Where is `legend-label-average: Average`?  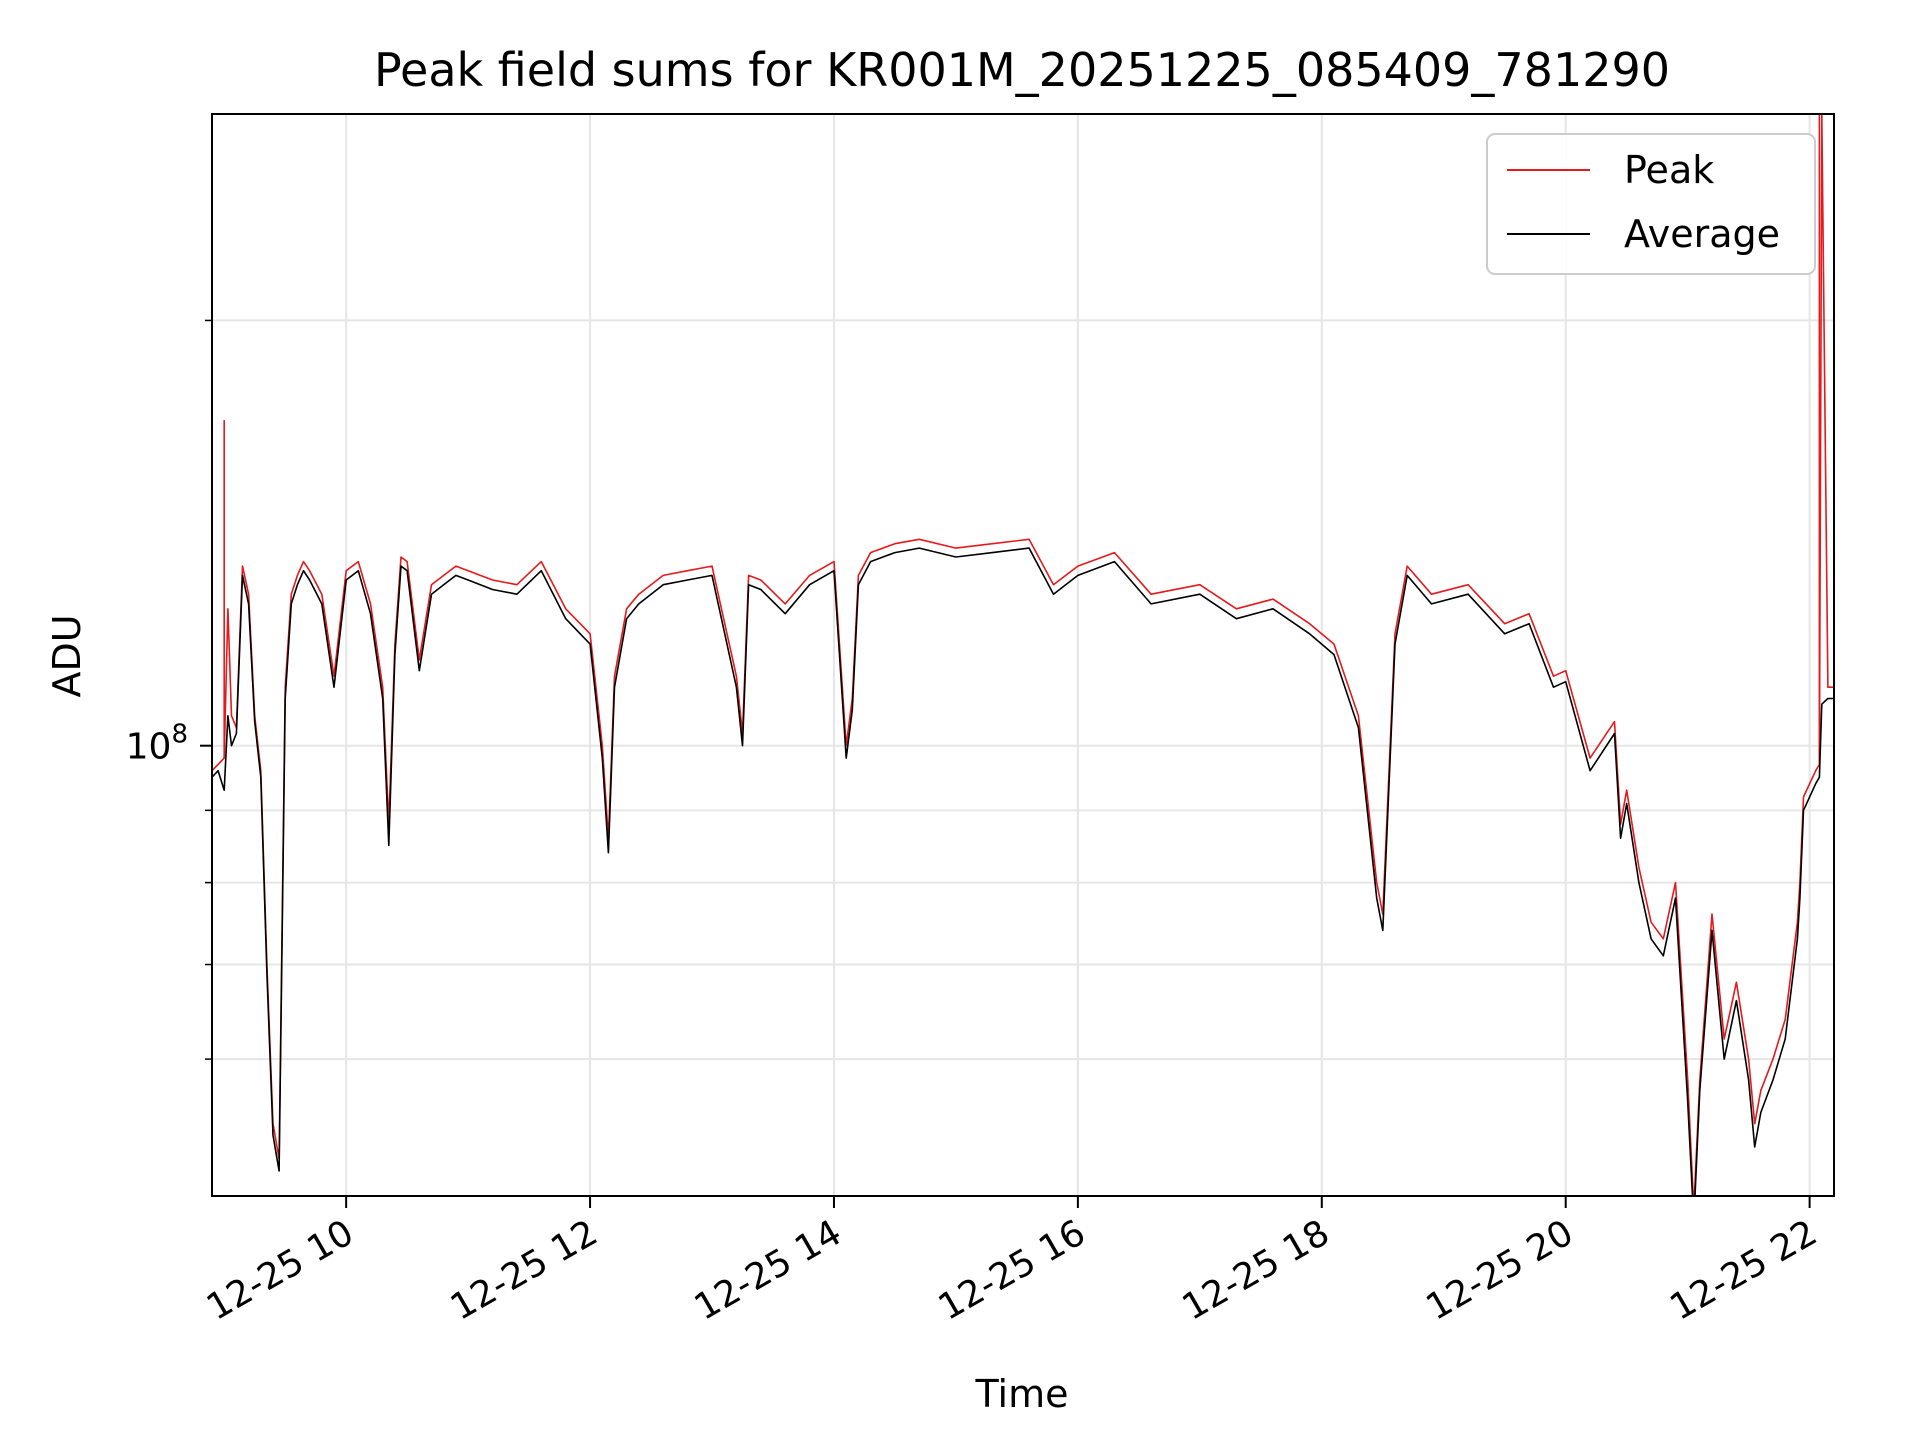
legend-label-average: Average is located at coordinates (1702, 234).